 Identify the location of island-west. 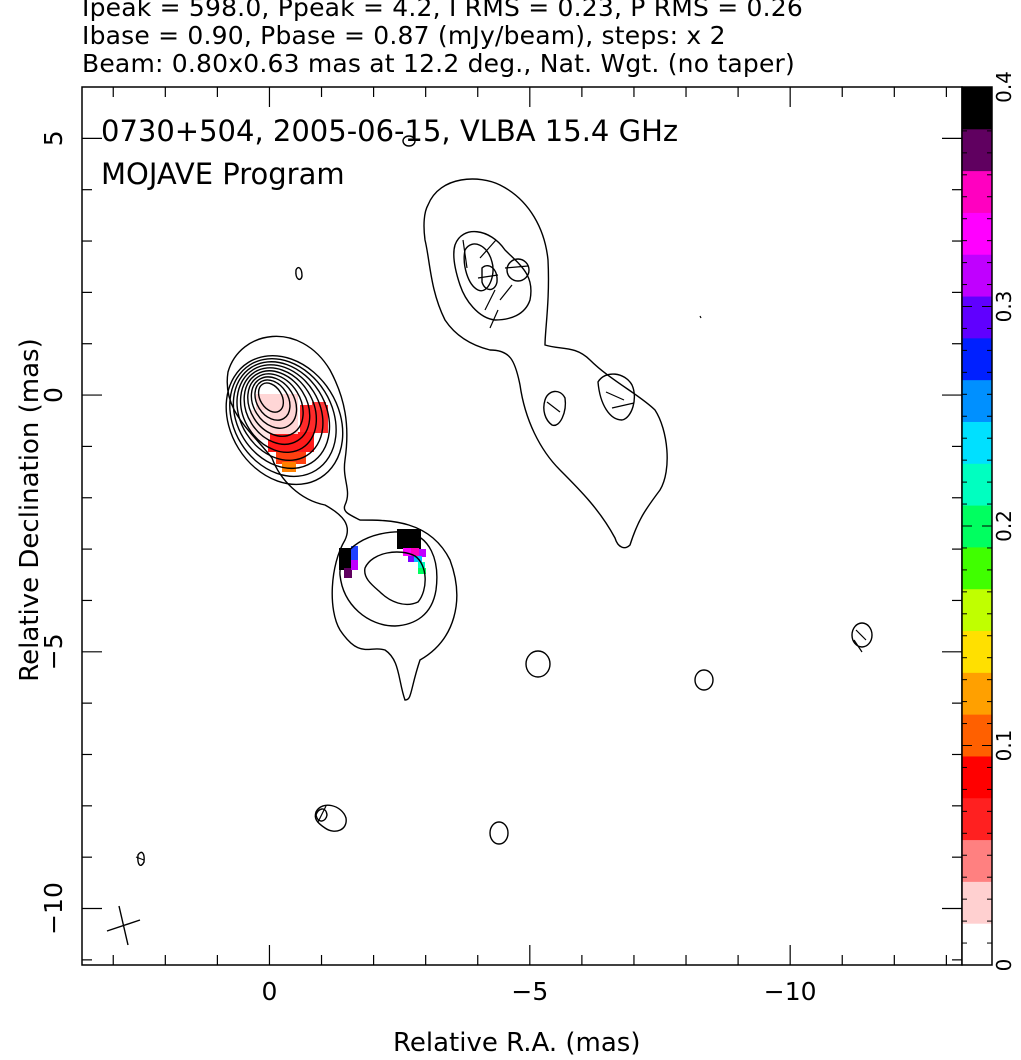
(616, 397).